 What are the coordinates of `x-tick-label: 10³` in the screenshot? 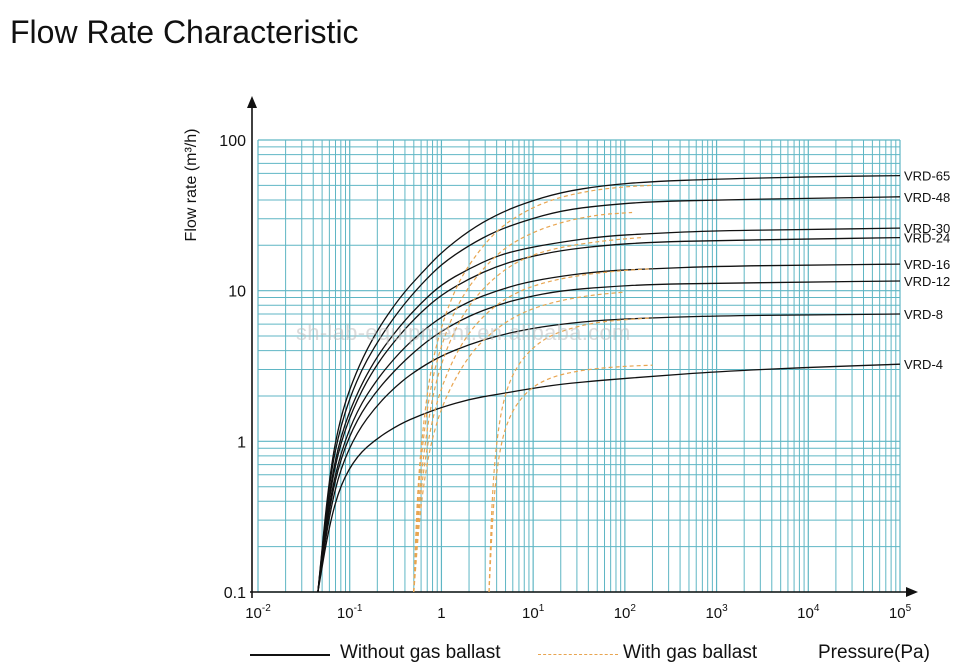 It's located at (716, 612).